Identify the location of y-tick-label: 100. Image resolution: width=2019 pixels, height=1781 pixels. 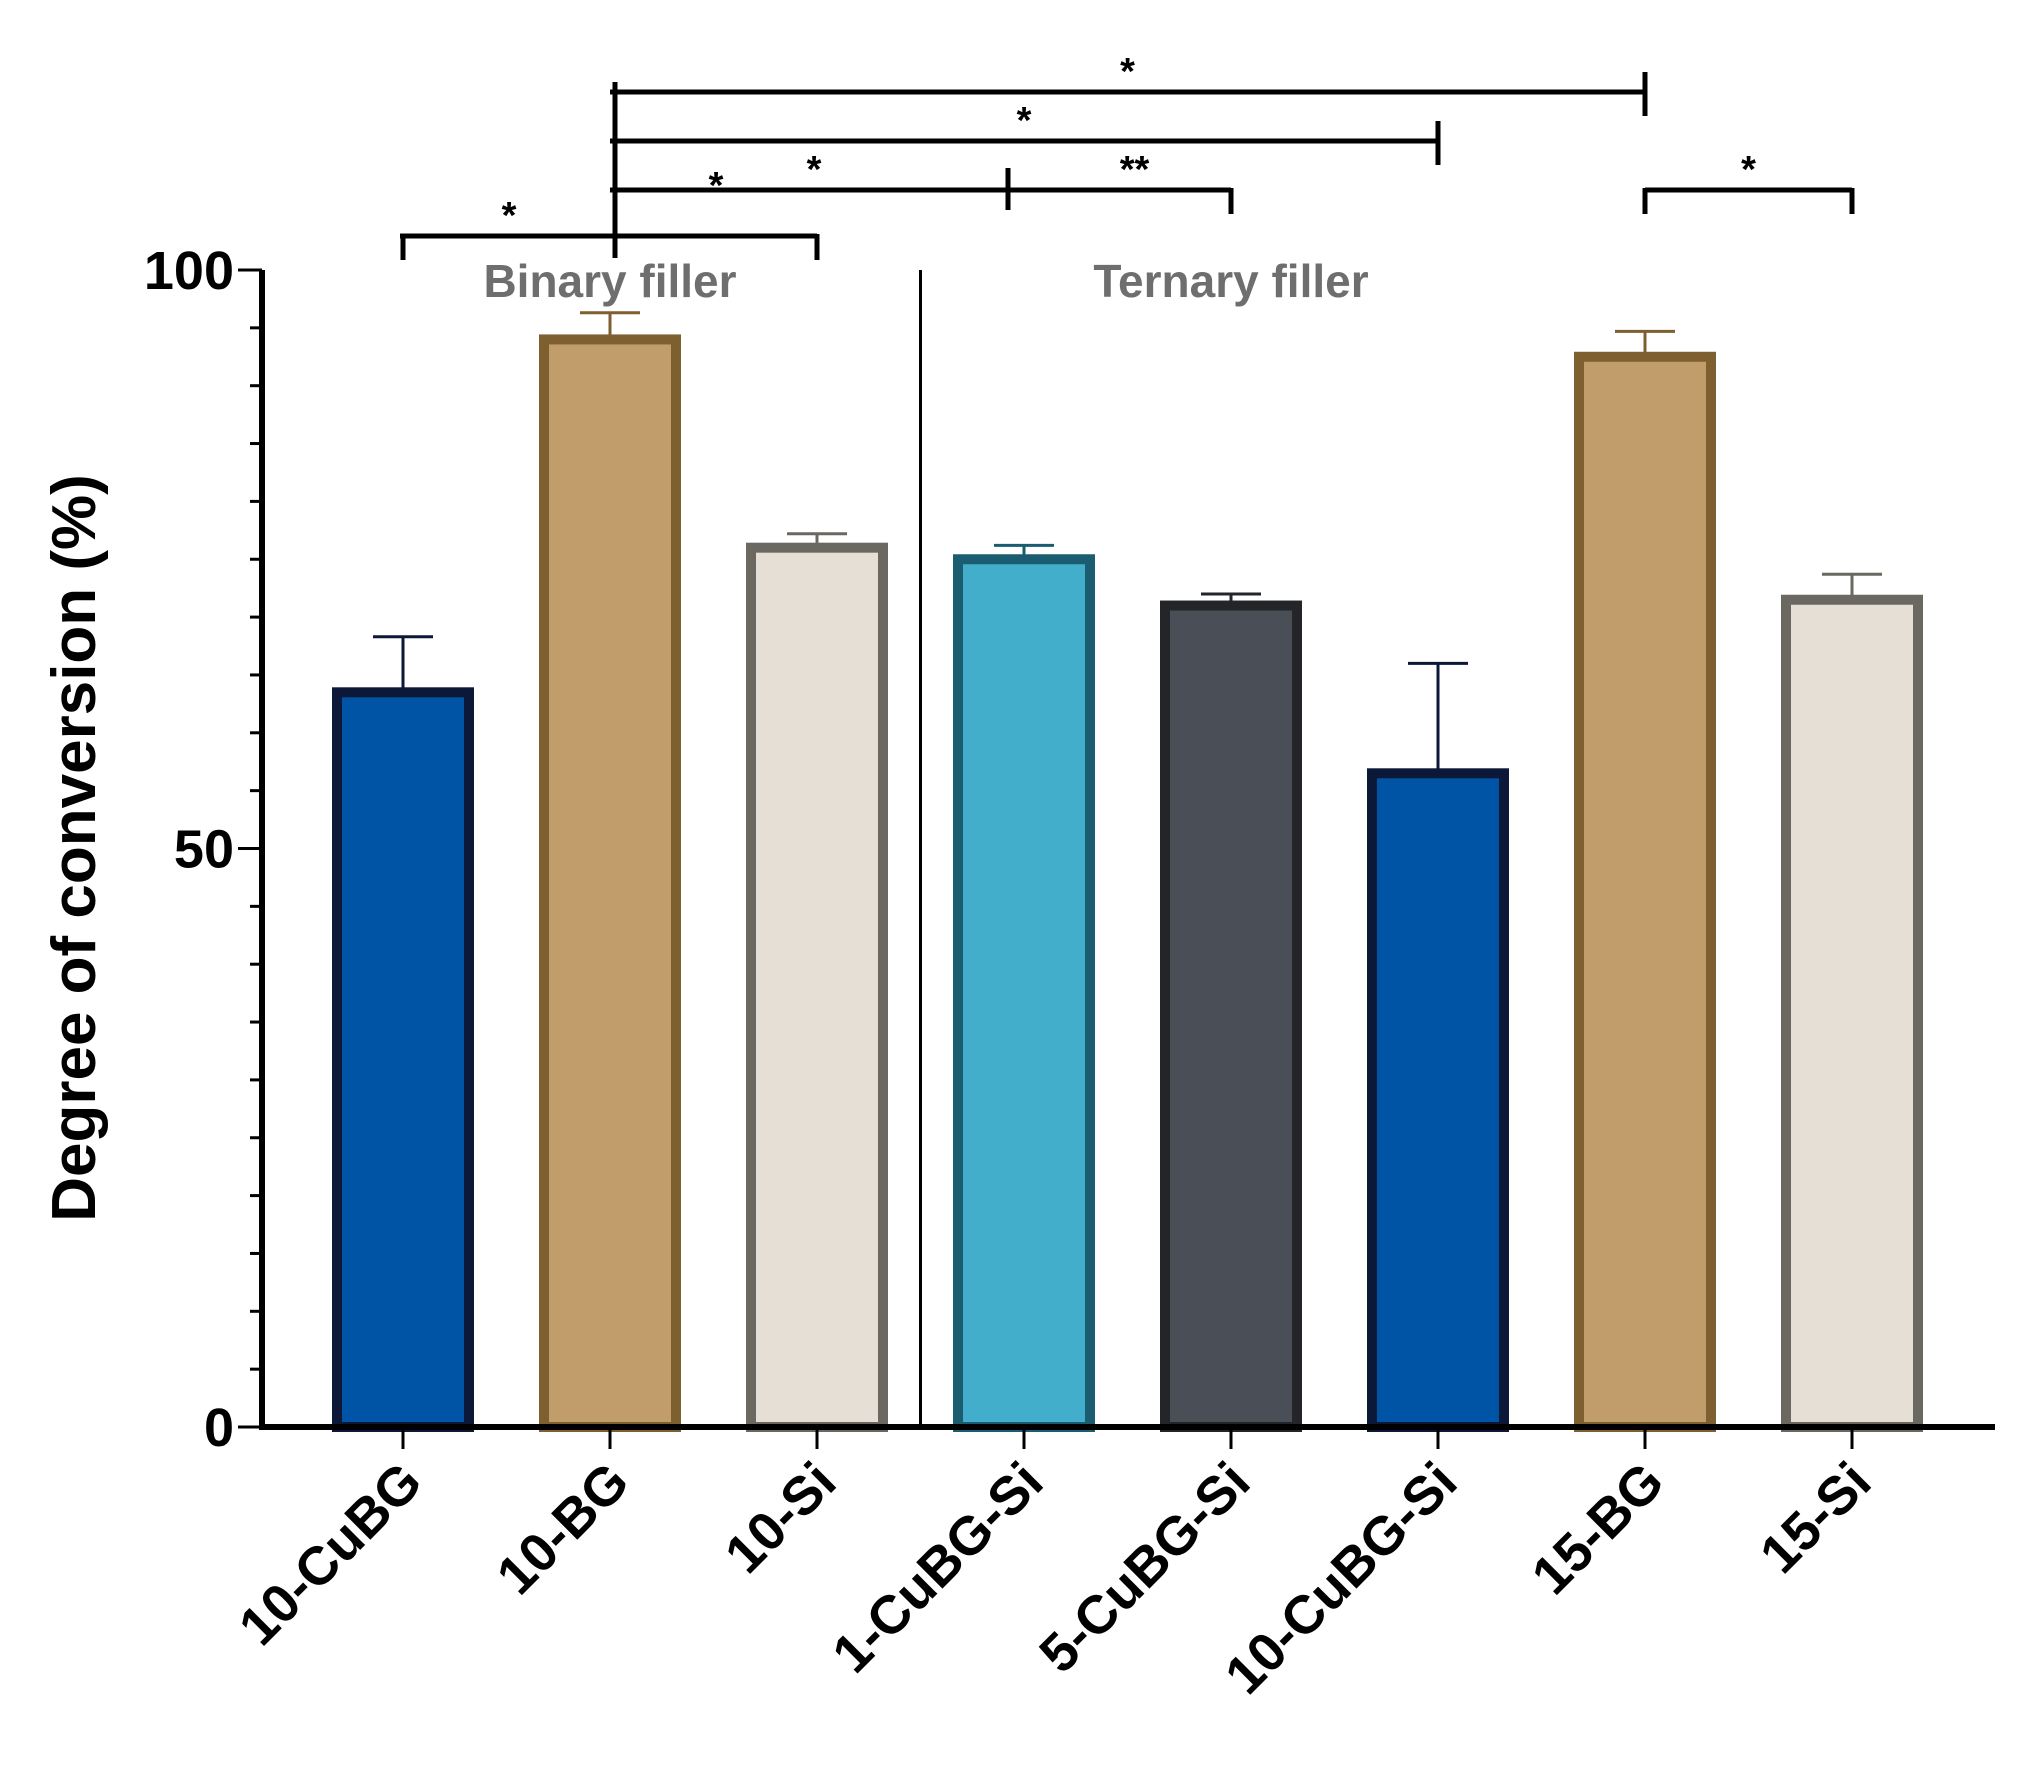
(189, 271).